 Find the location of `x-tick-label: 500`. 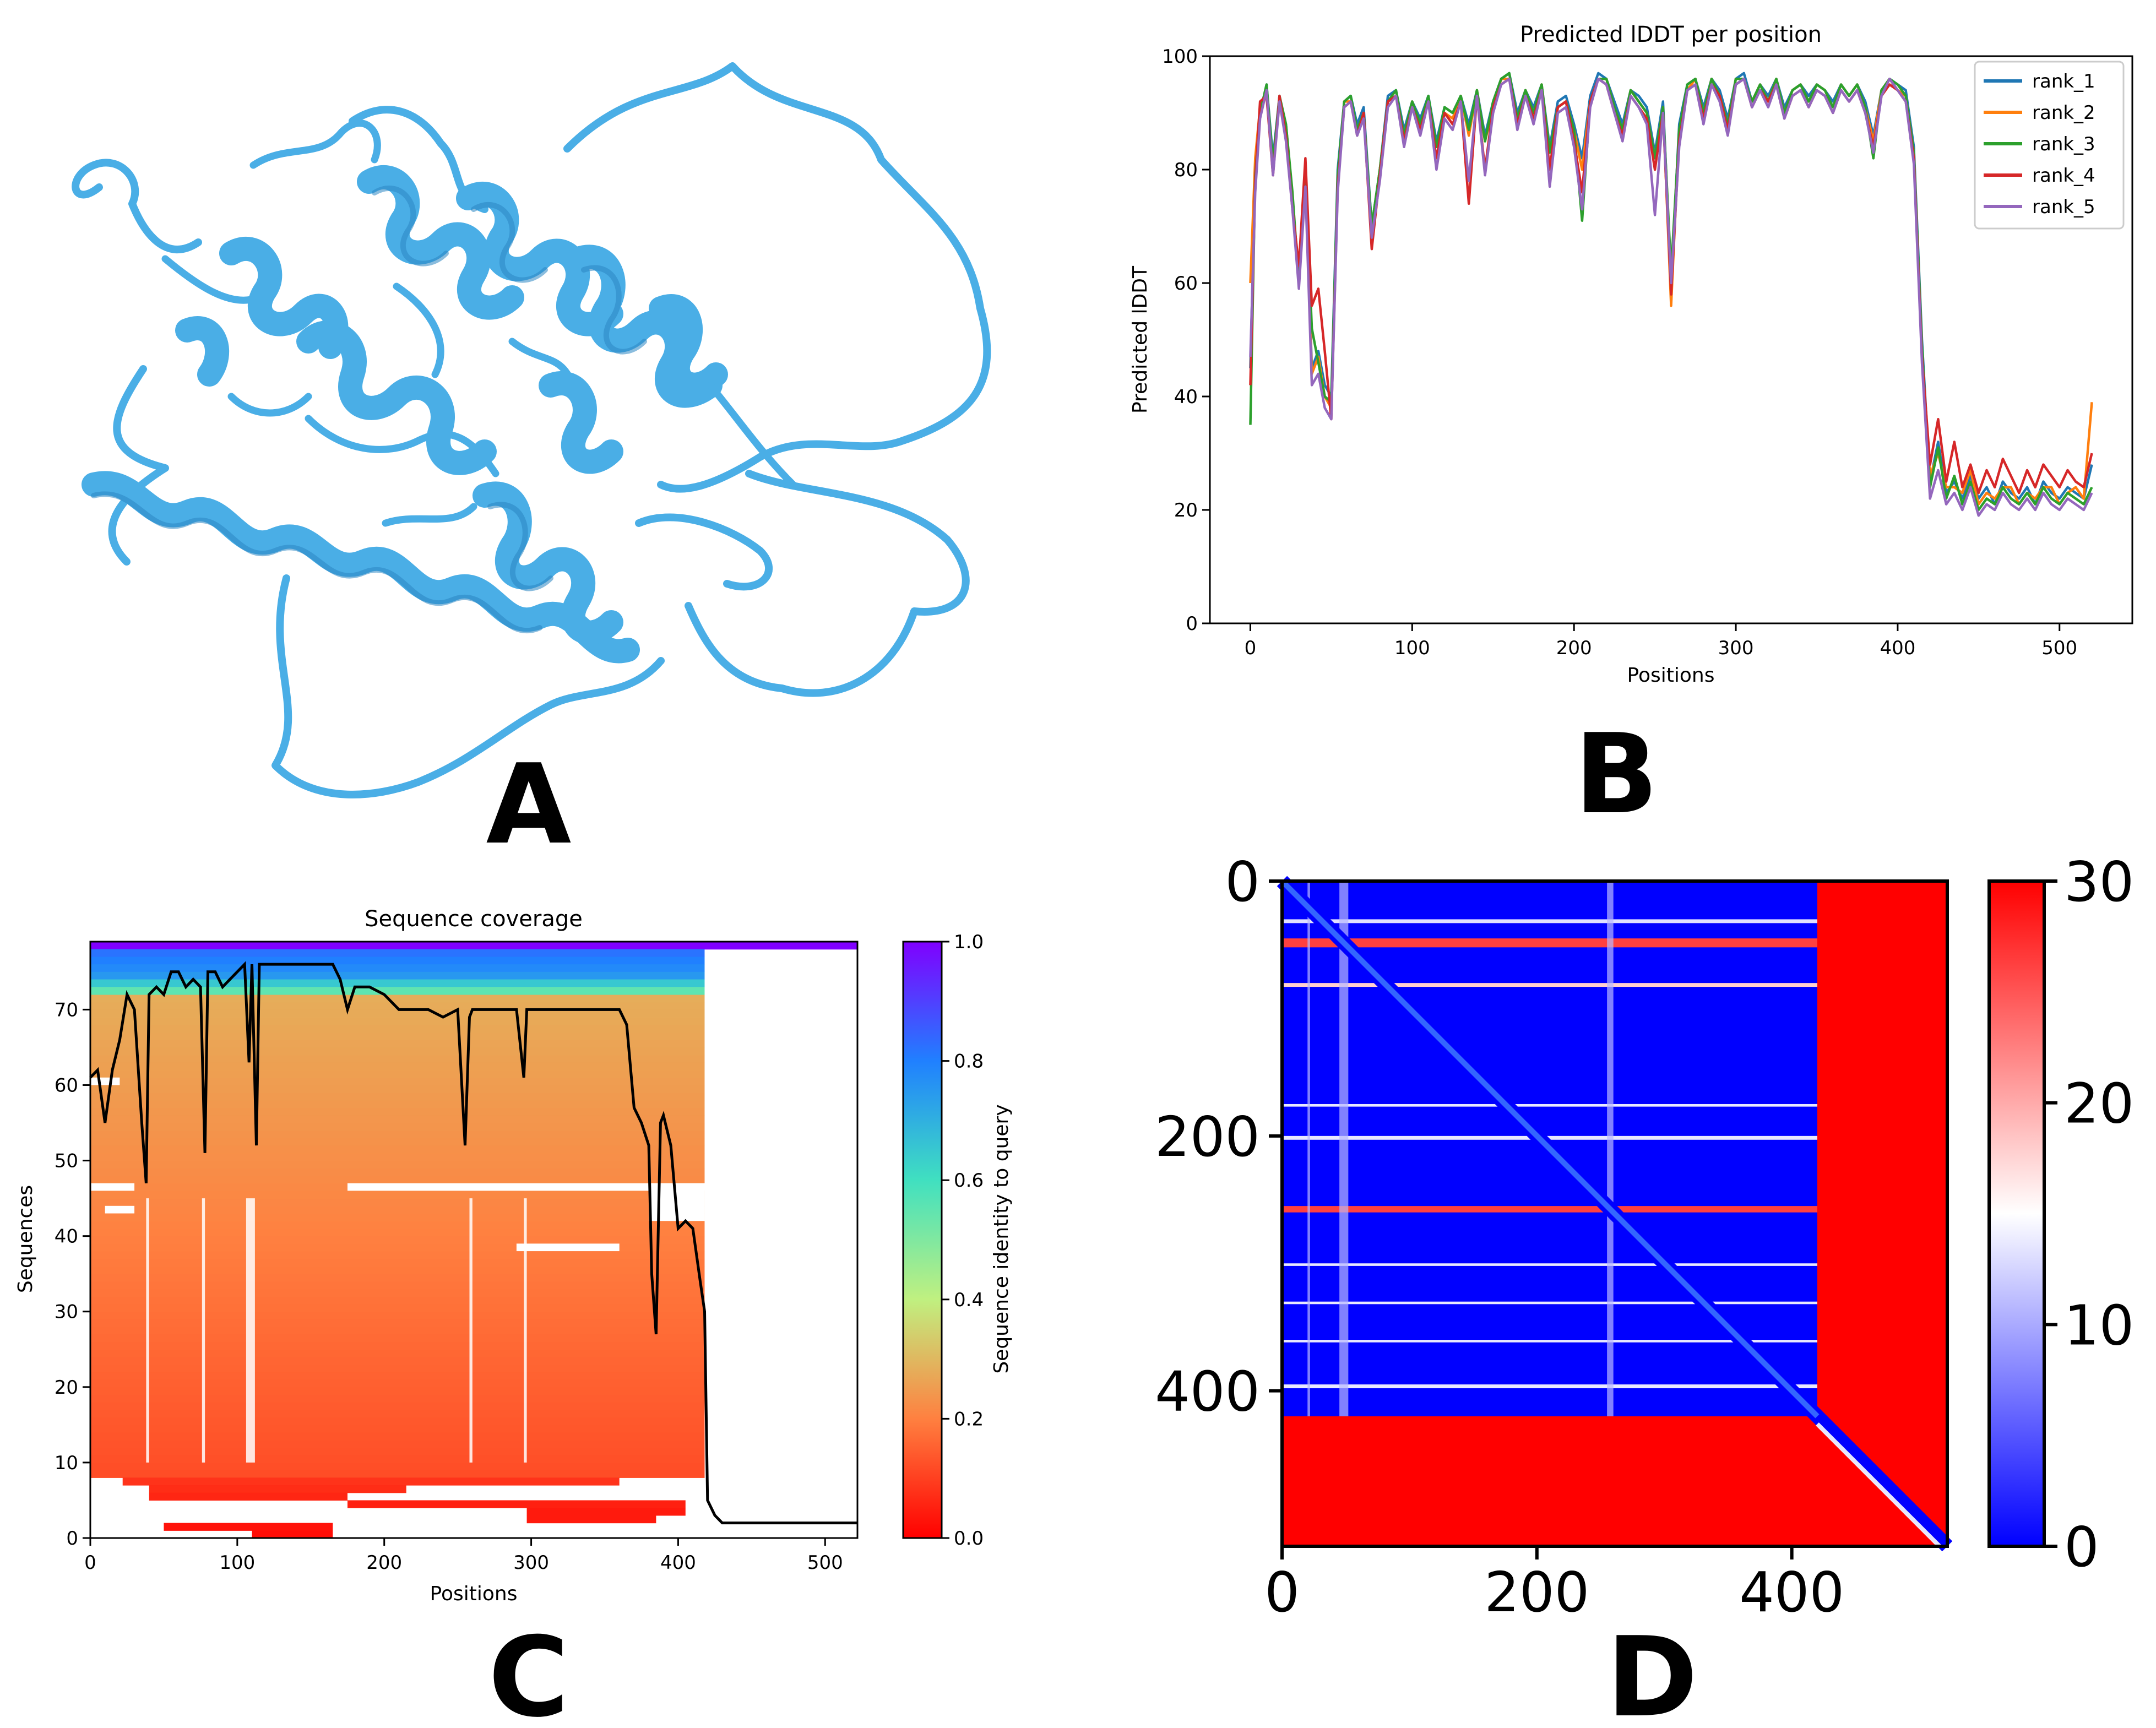

x-tick-label: 500 is located at coordinates (825, 1563).